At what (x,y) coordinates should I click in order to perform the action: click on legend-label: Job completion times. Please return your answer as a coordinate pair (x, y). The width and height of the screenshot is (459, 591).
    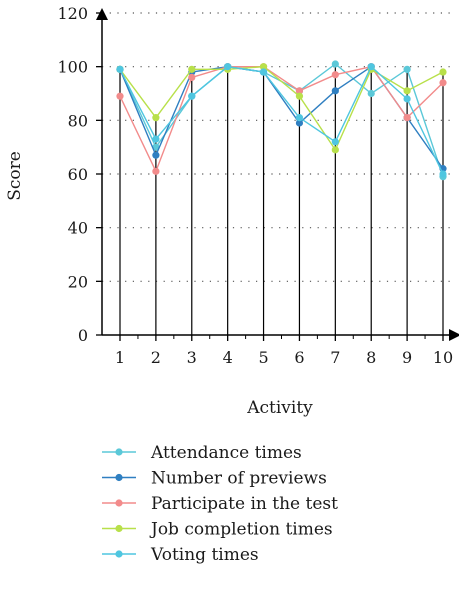
    Looking at the image, I should click on (241, 530).